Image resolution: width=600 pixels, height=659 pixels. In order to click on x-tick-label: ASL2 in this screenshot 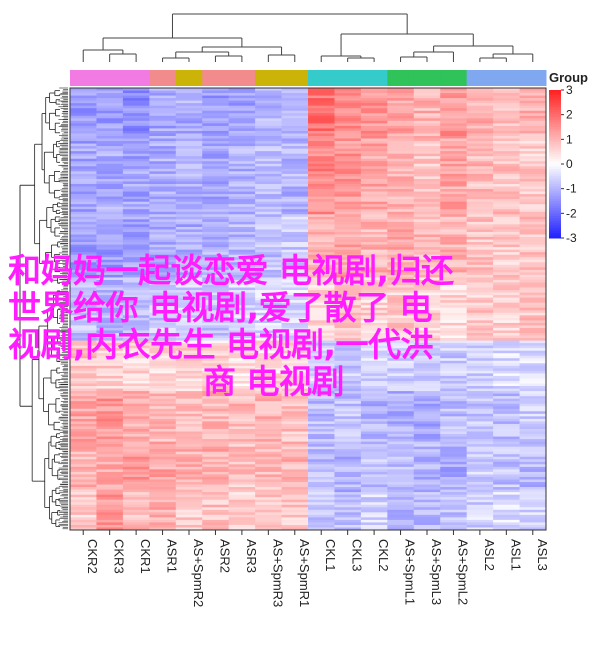, I will do `click(489, 555)`.